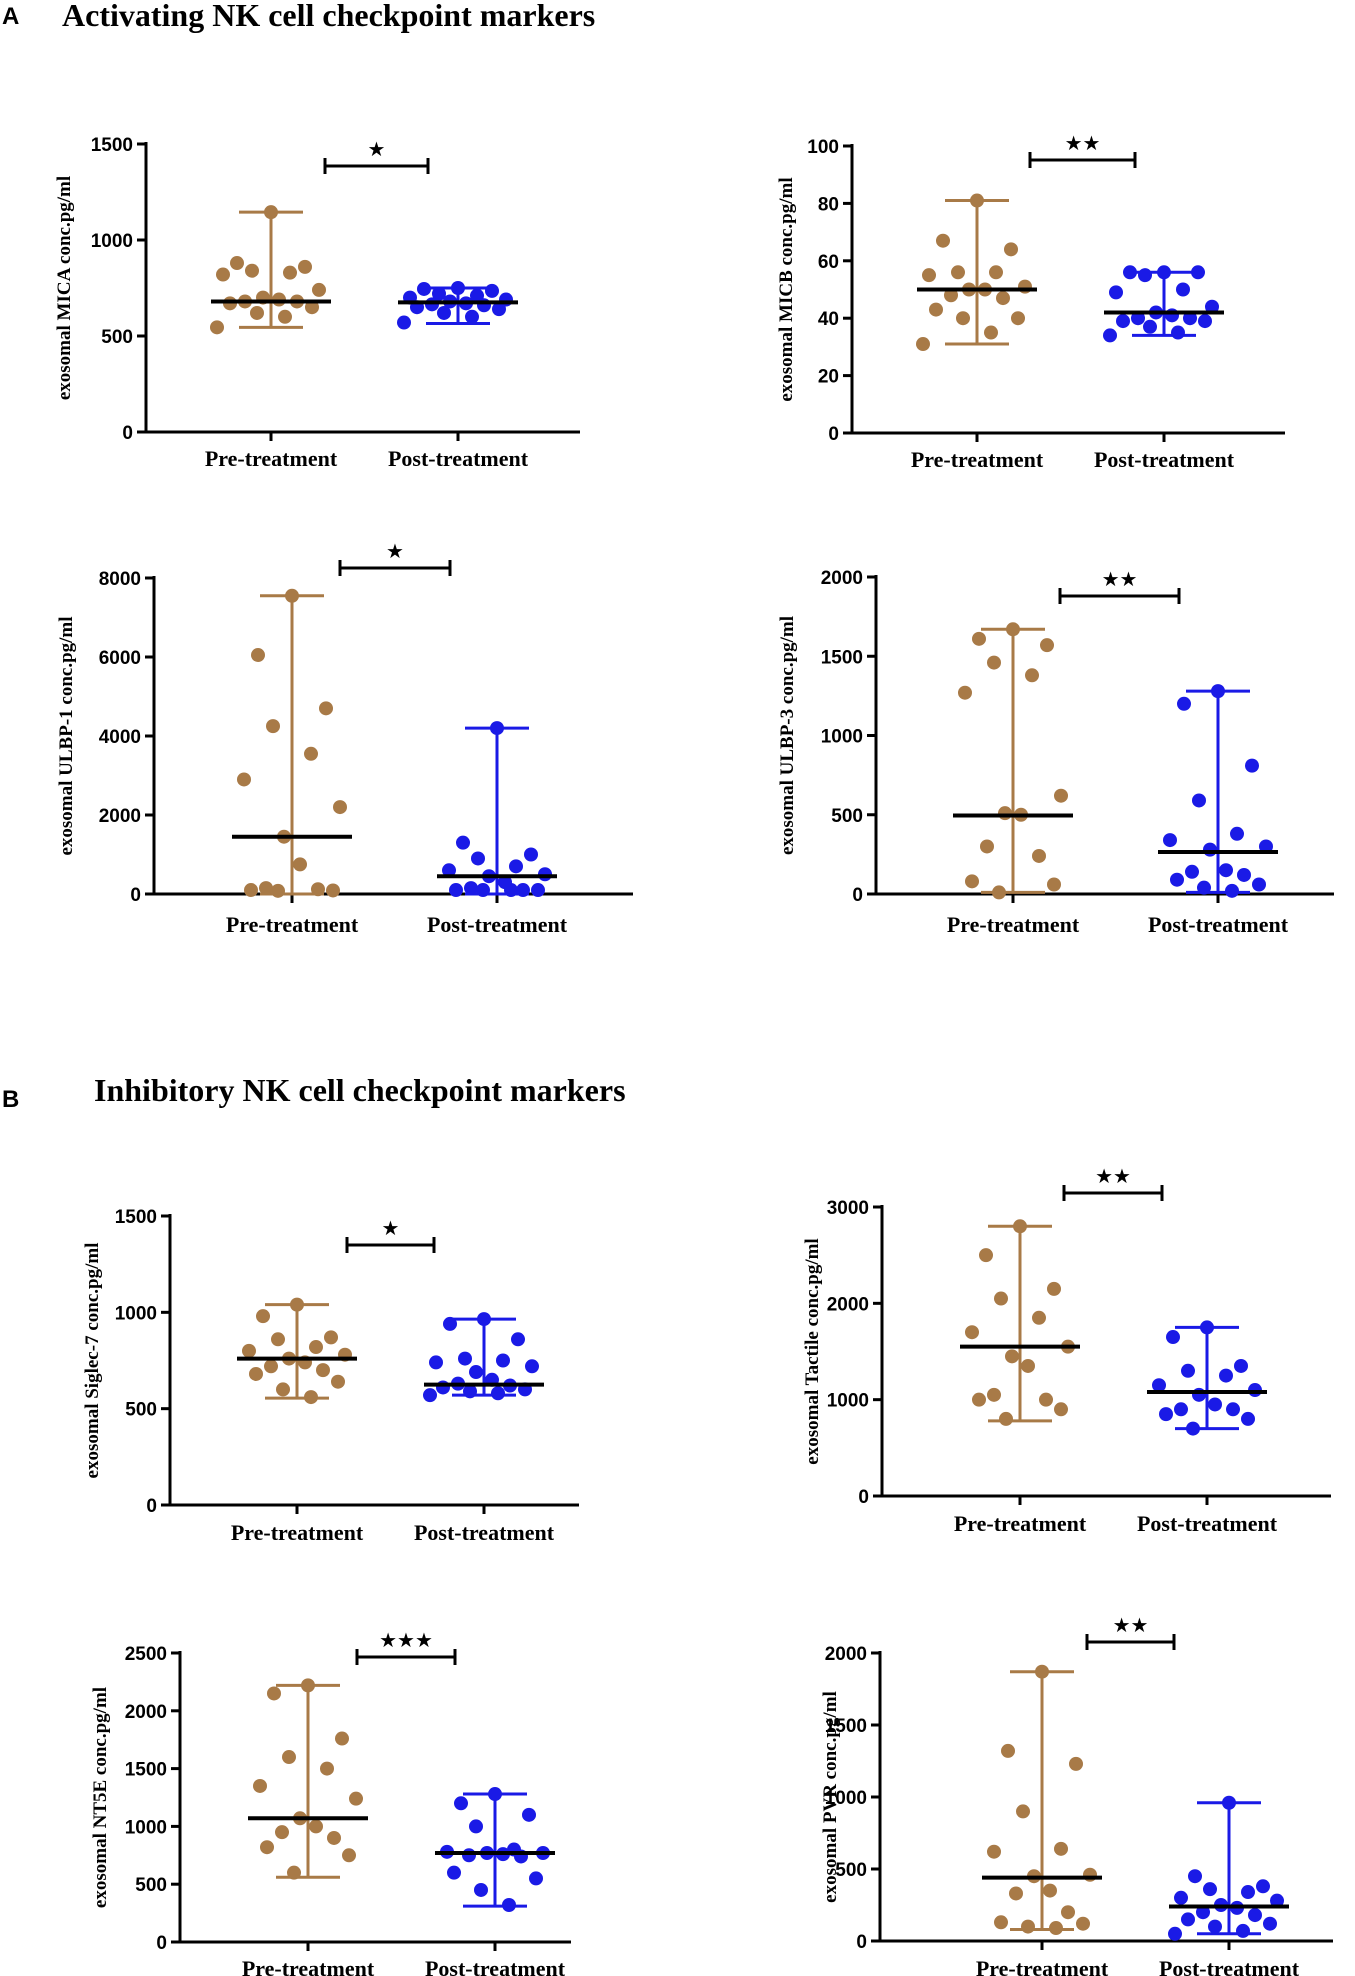 The height and width of the screenshot is (1976, 1355). I want to click on significance-stars: ★★, so click(1083, 143).